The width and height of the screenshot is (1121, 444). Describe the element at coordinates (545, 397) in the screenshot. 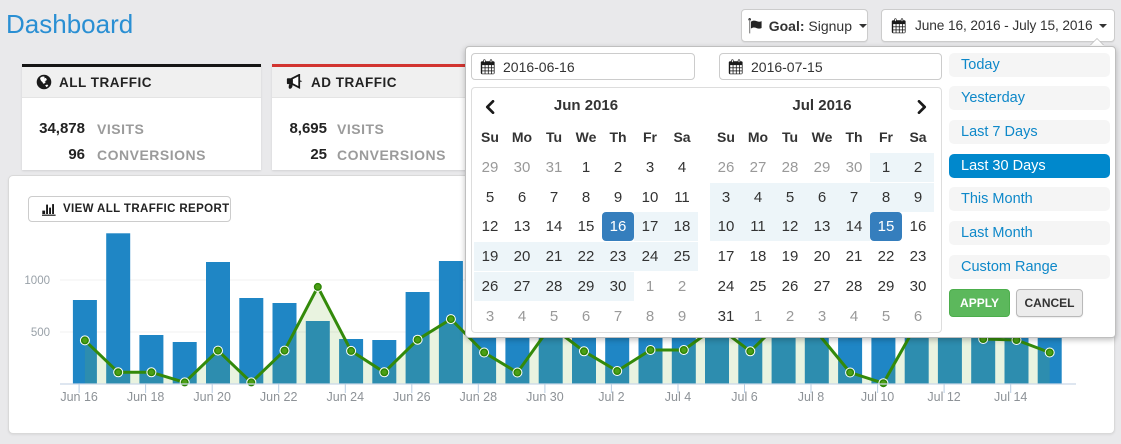

I see `svg-text: Jun 30` at that location.